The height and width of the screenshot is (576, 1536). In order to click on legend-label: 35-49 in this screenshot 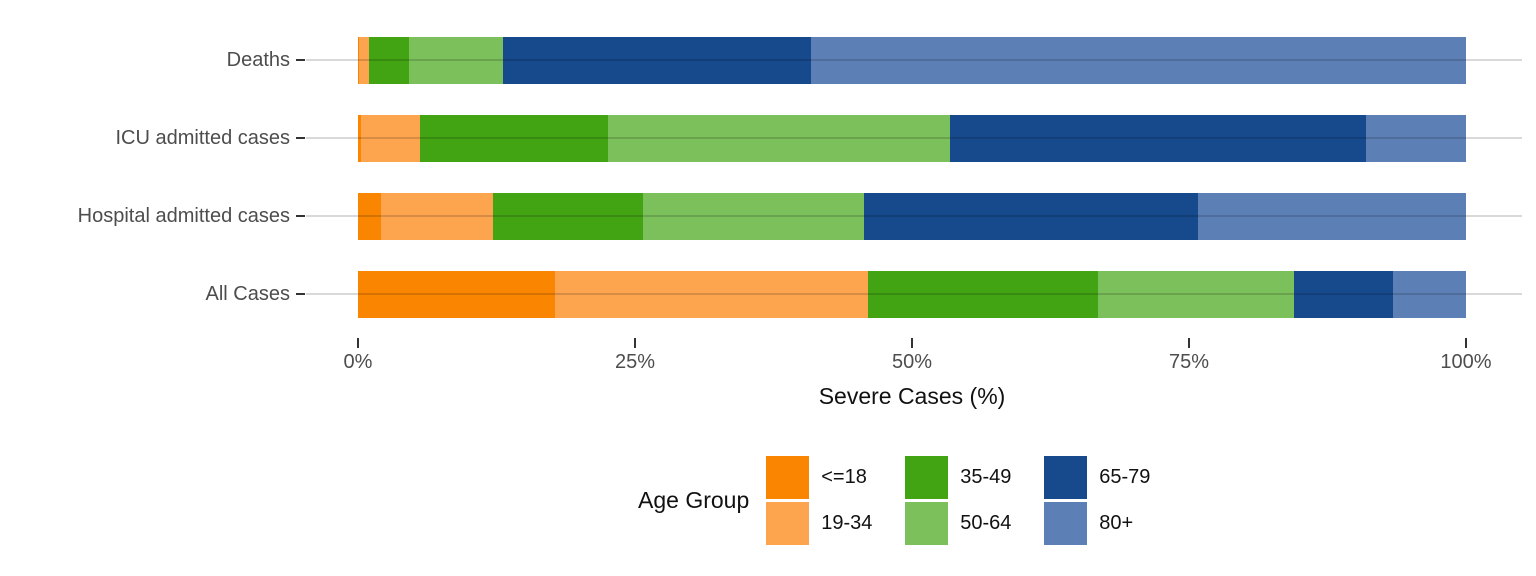, I will do `click(986, 477)`.